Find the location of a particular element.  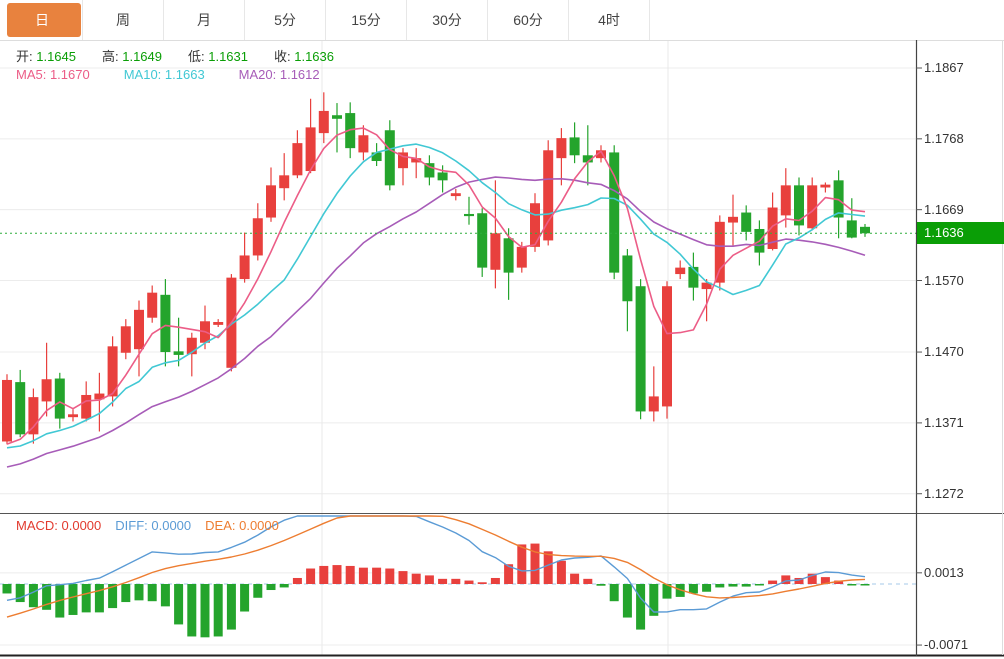

header-close: 收: 1.1636 is located at coordinates (304, 56).